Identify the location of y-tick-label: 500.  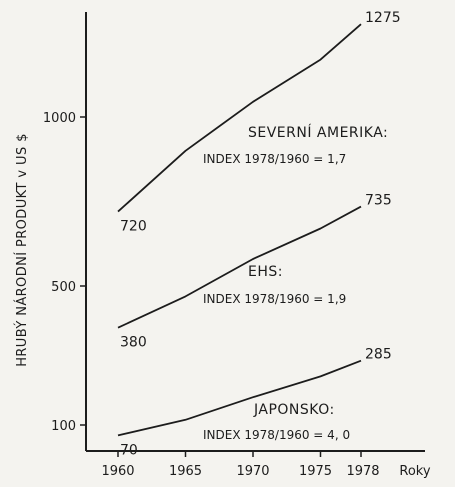
(63, 287).